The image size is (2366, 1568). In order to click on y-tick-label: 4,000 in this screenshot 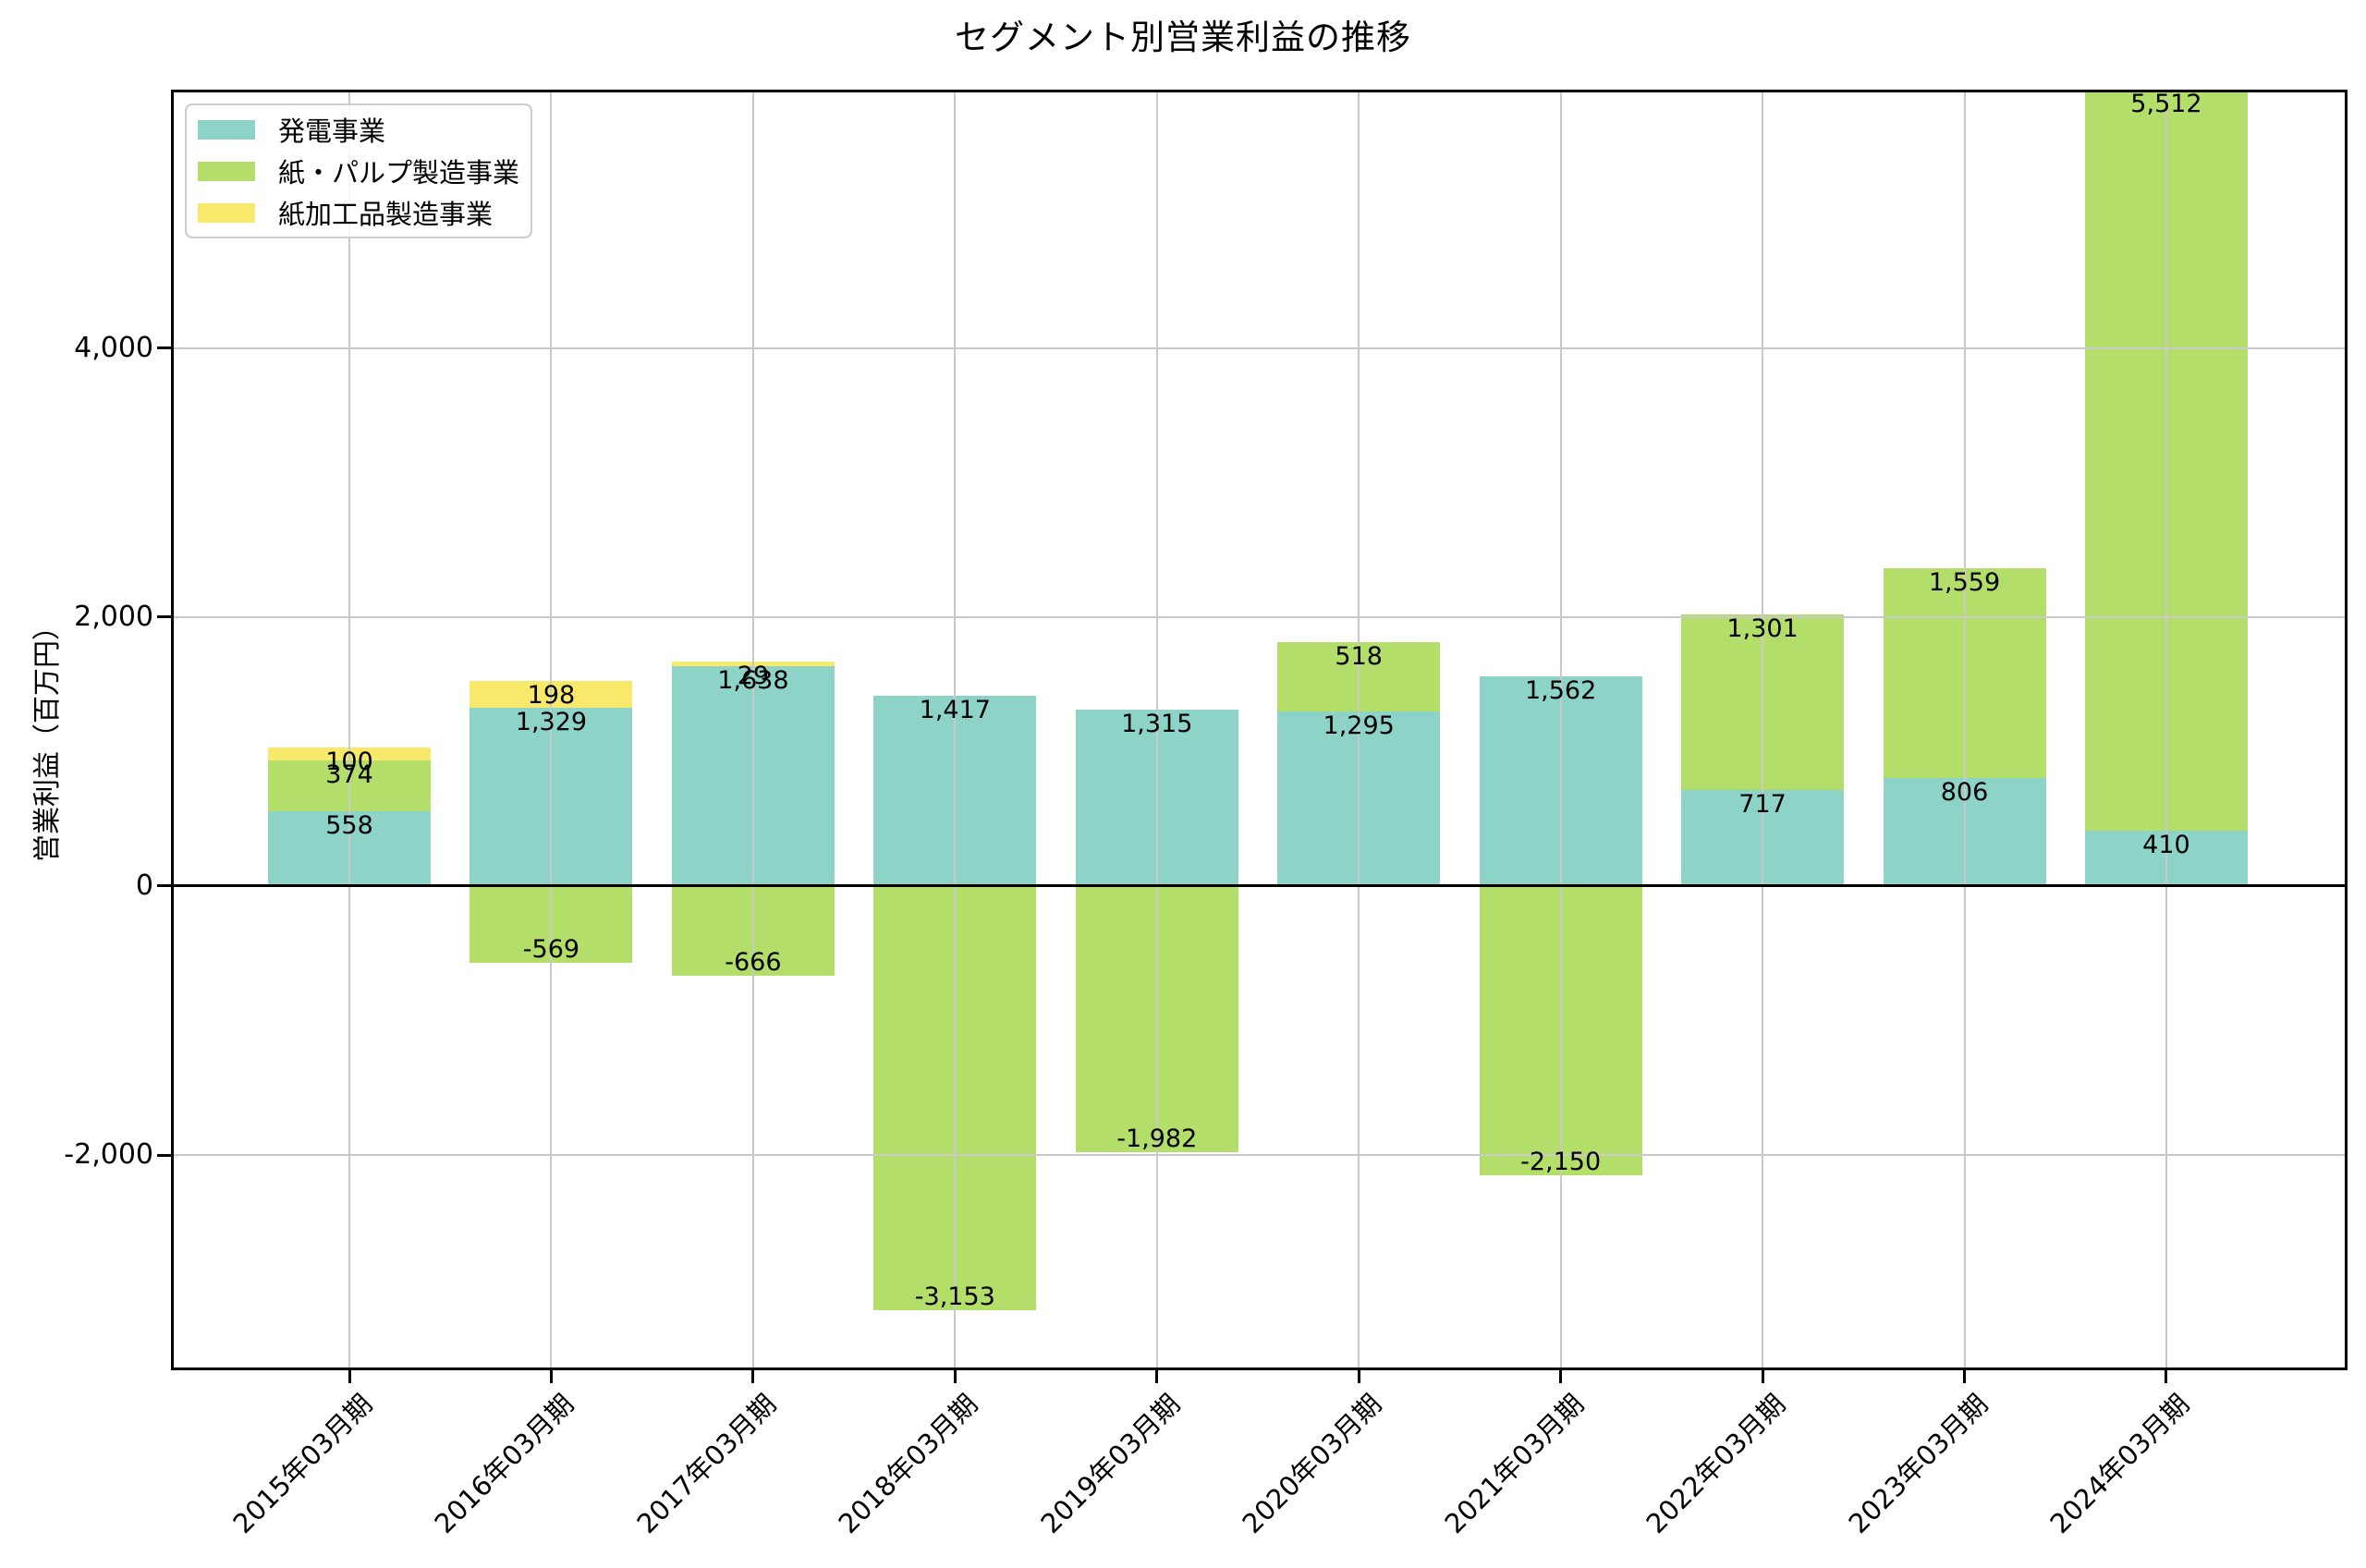, I will do `click(114, 347)`.